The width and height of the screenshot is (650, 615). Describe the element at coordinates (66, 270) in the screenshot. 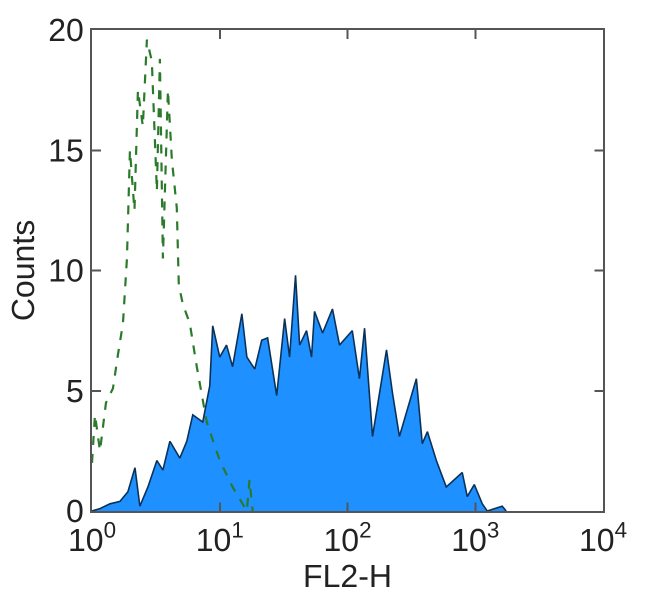

I see `y-tick-label: 10` at that location.